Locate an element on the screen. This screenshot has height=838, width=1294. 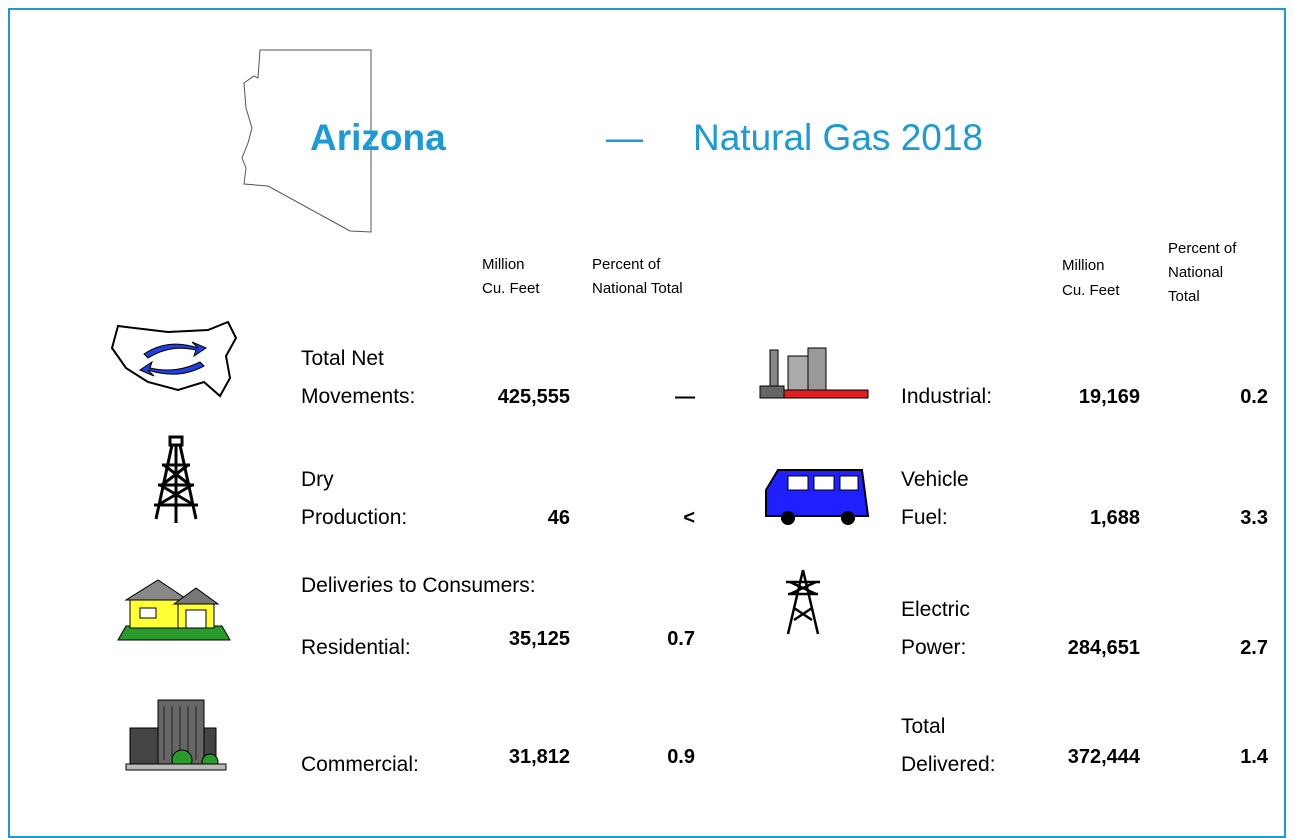
derrick-icon is located at coordinates (176, 479).